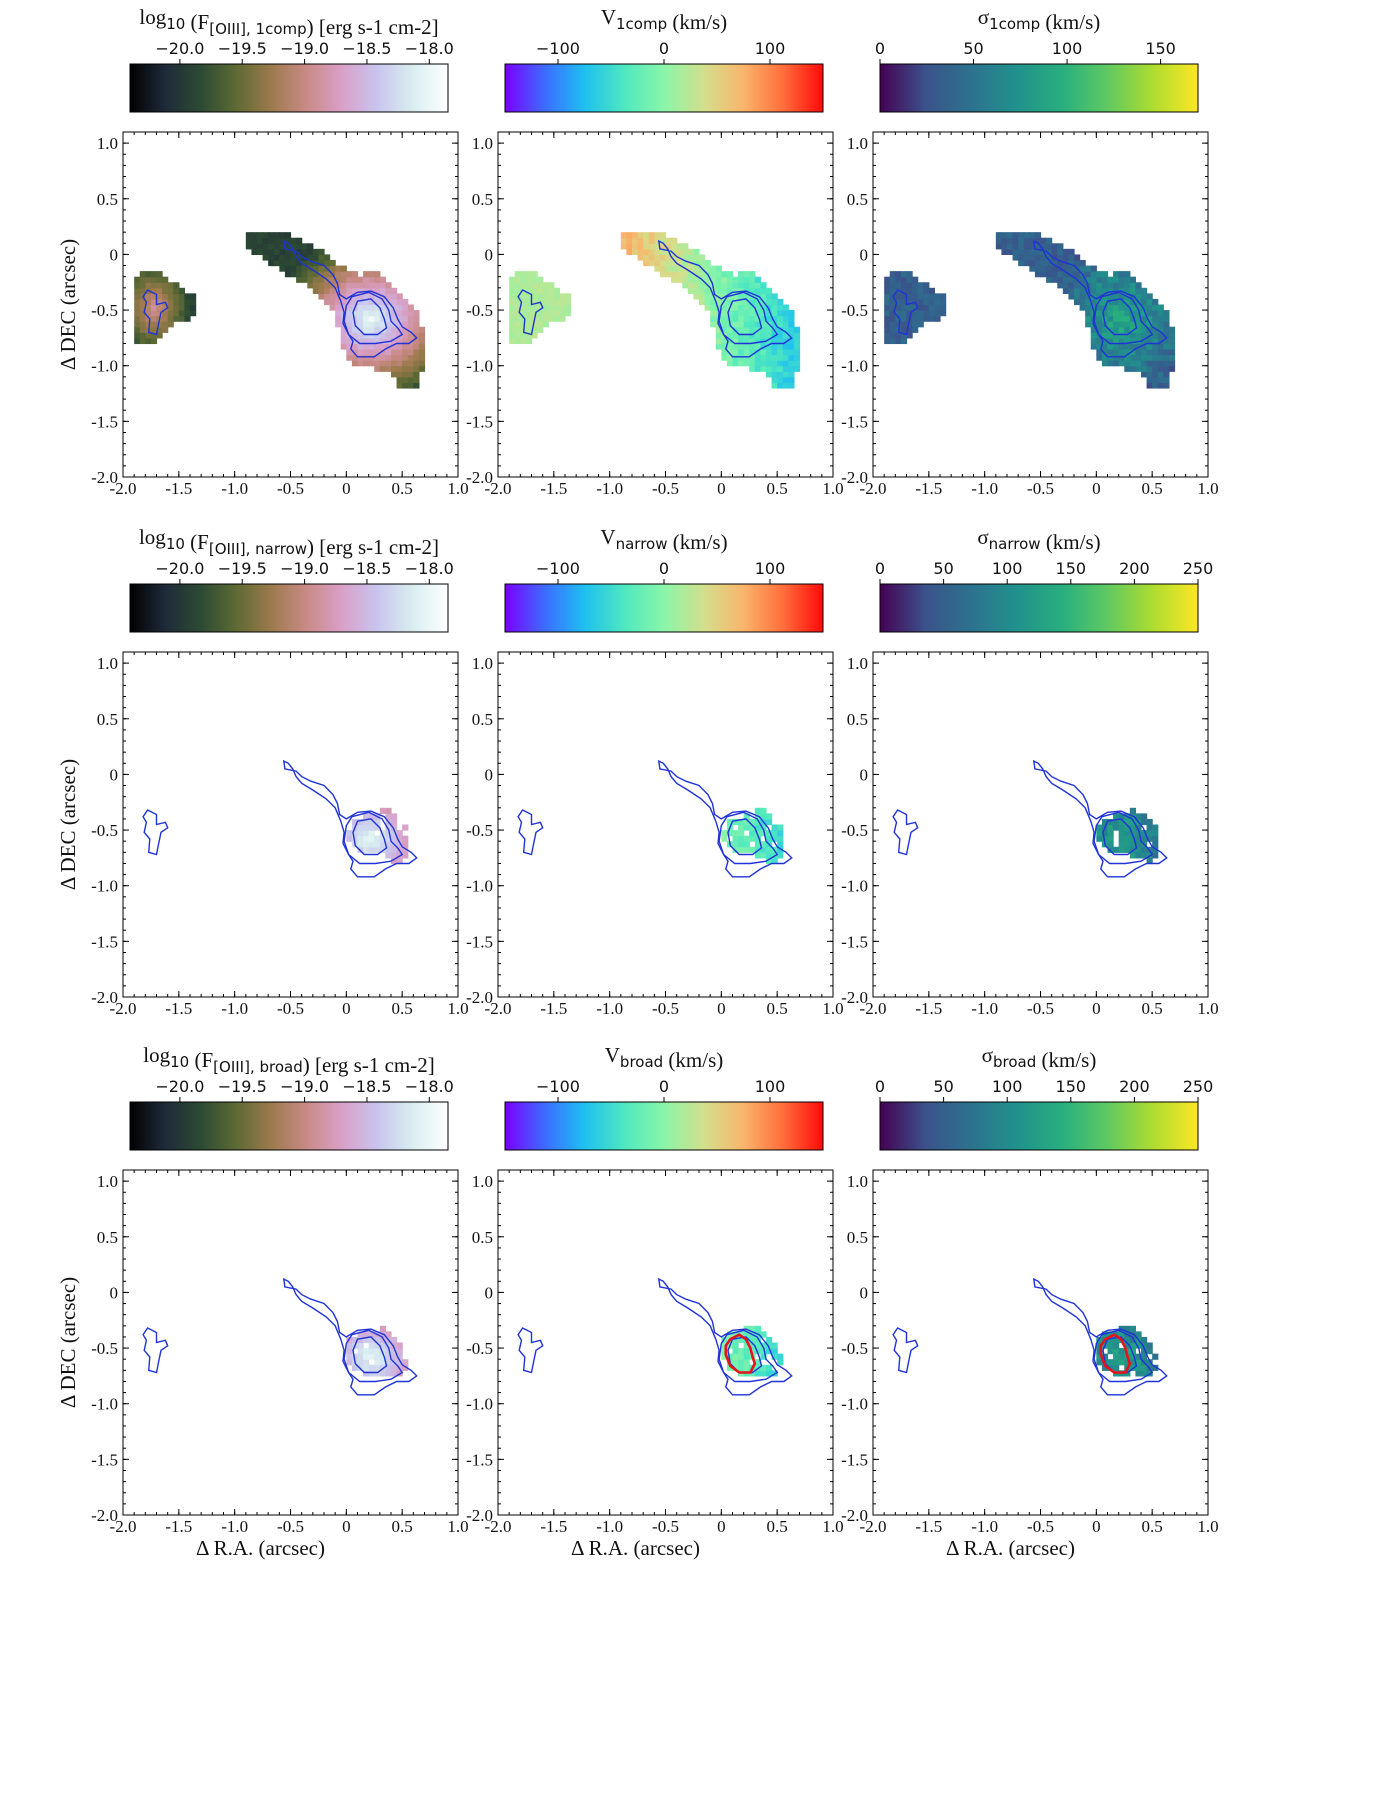  What do you see at coordinates (175, 544) in the screenshot?
I see `title-subscript: 10` at bounding box center [175, 544].